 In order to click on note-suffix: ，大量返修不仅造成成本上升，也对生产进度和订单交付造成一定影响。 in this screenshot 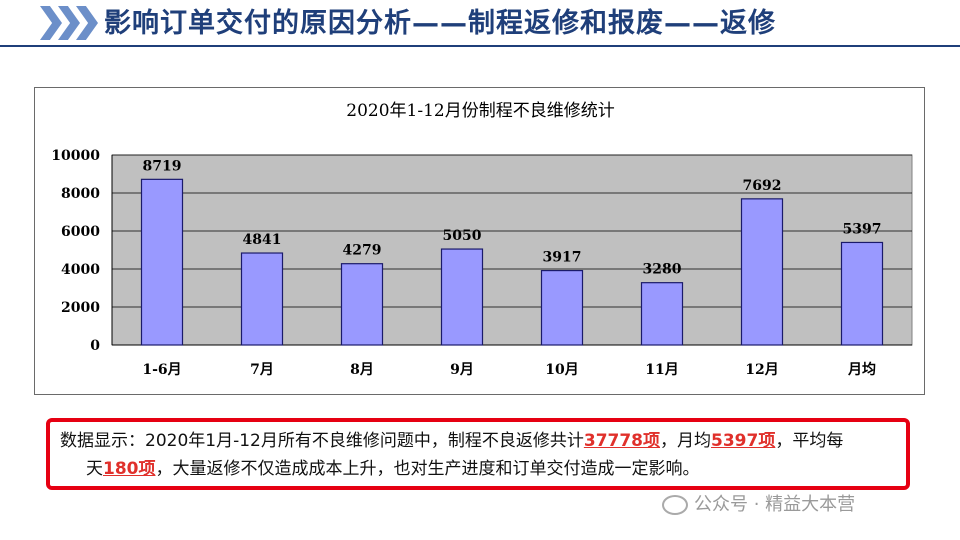, I will do `click(427, 469)`.